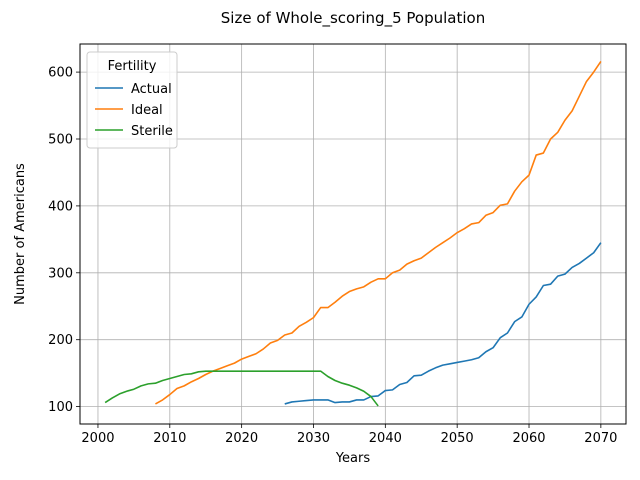 The width and height of the screenshot is (640, 480). Describe the element at coordinates (147, 110) in the screenshot. I see `legend-label-ideal: Ideal` at that location.